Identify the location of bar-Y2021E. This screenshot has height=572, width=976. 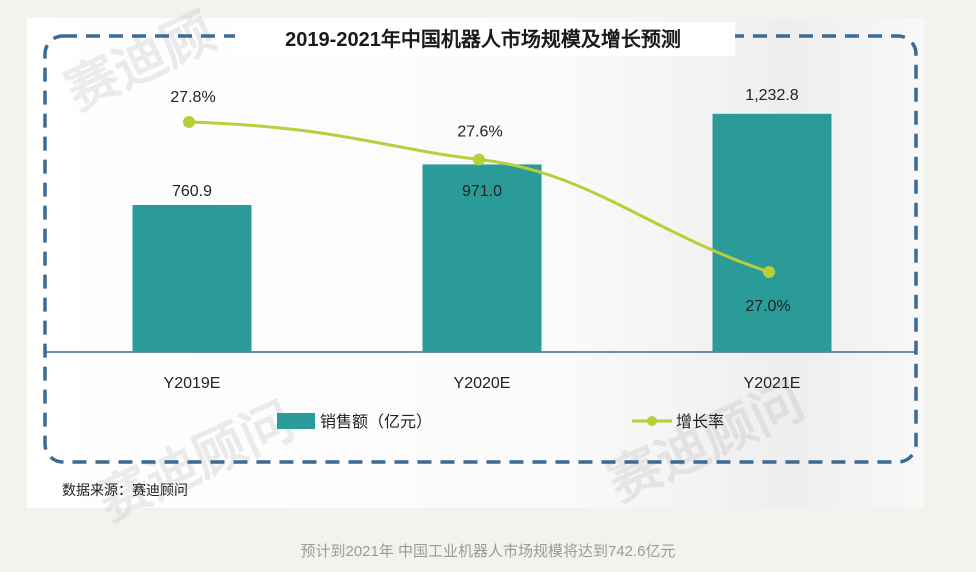
(772, 233).